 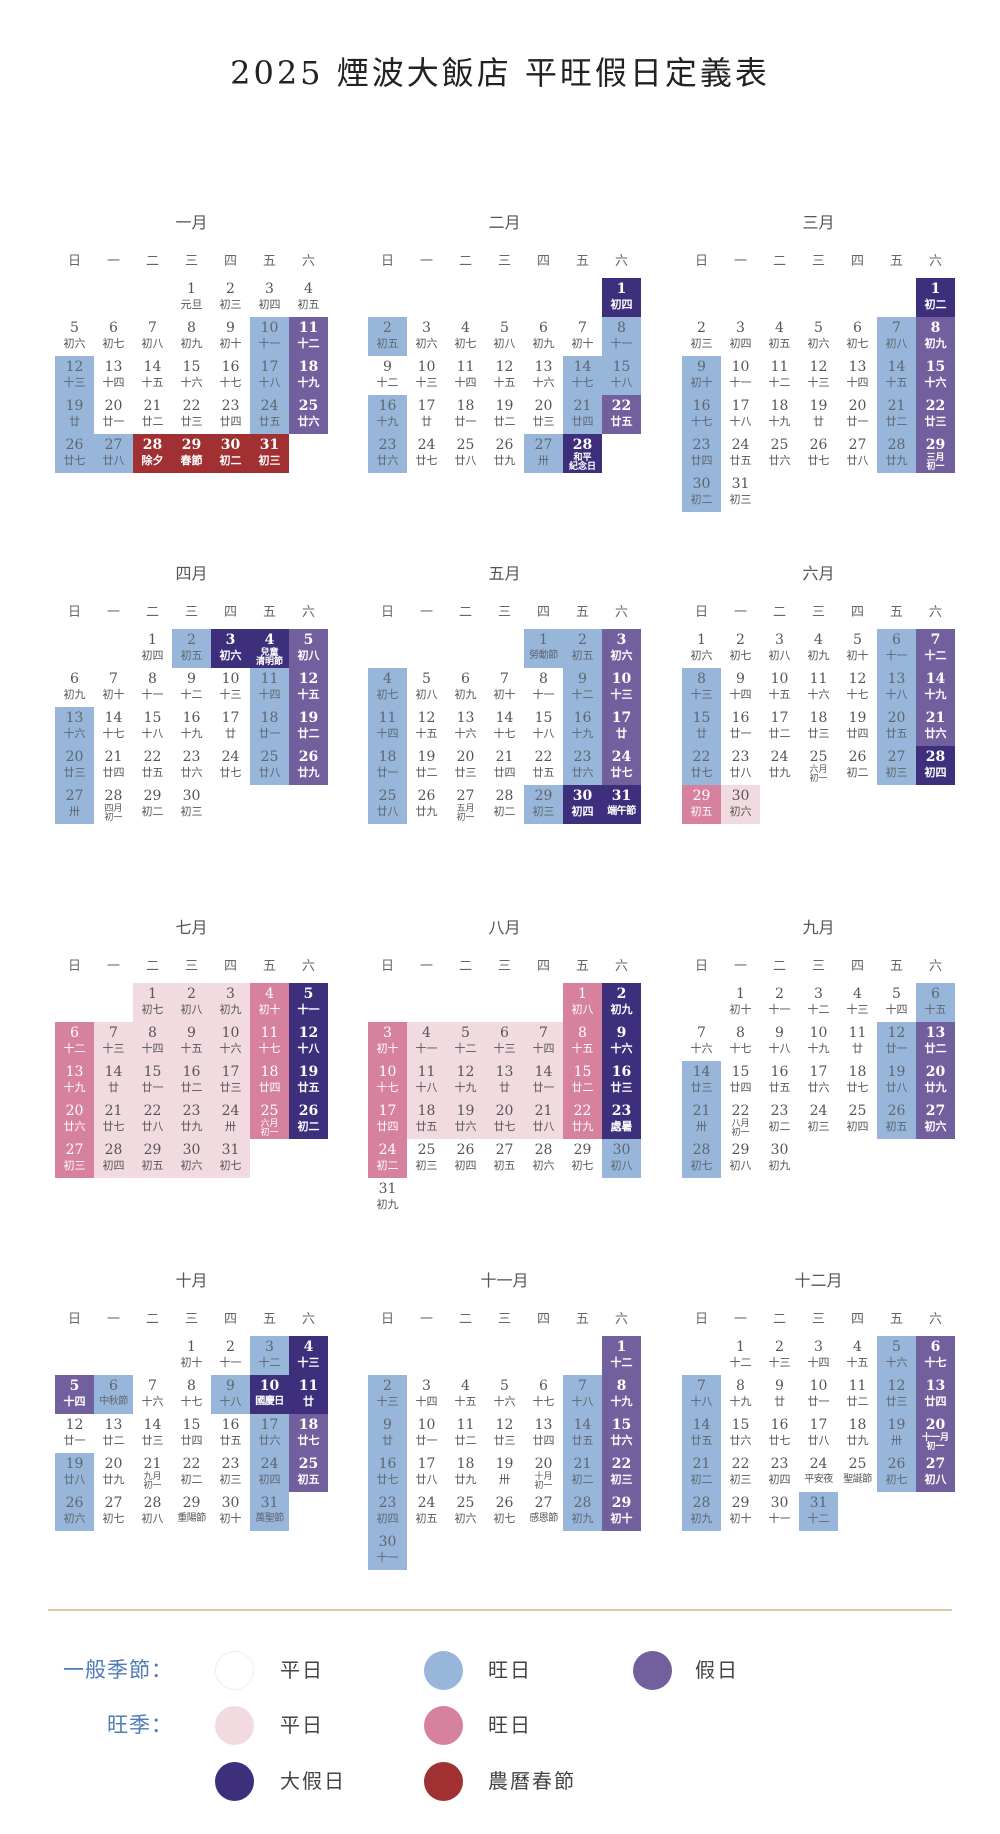 What do you see at coordinates (779, 1440) in the screenshot?
I see `lunar-date: 廿七` at bounding box center [779, 1440].